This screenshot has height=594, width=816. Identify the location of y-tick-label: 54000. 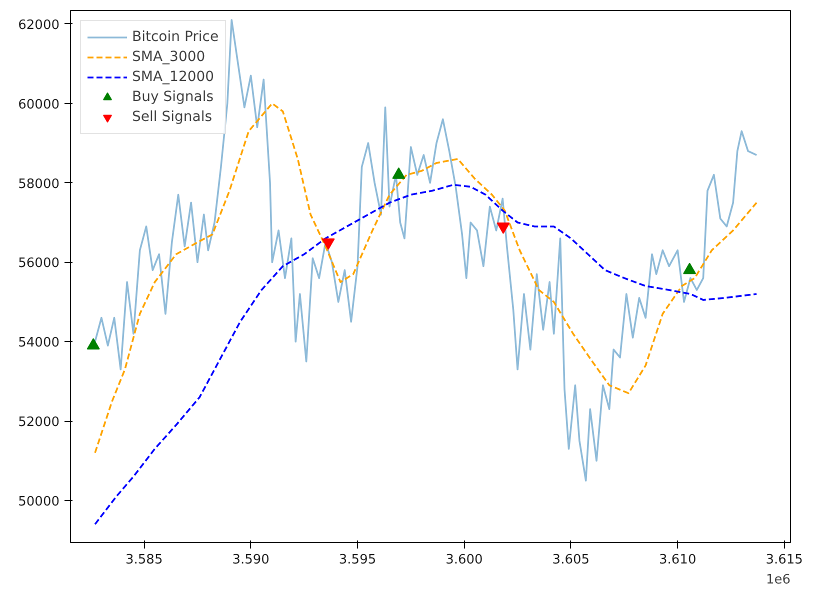
(39, 343).